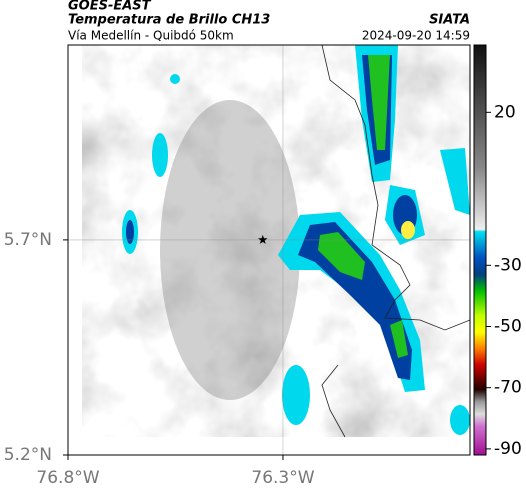 This screenshot has width=526, height=495. I want to click on colorbar-tick-label: -50, so click(508, 326).